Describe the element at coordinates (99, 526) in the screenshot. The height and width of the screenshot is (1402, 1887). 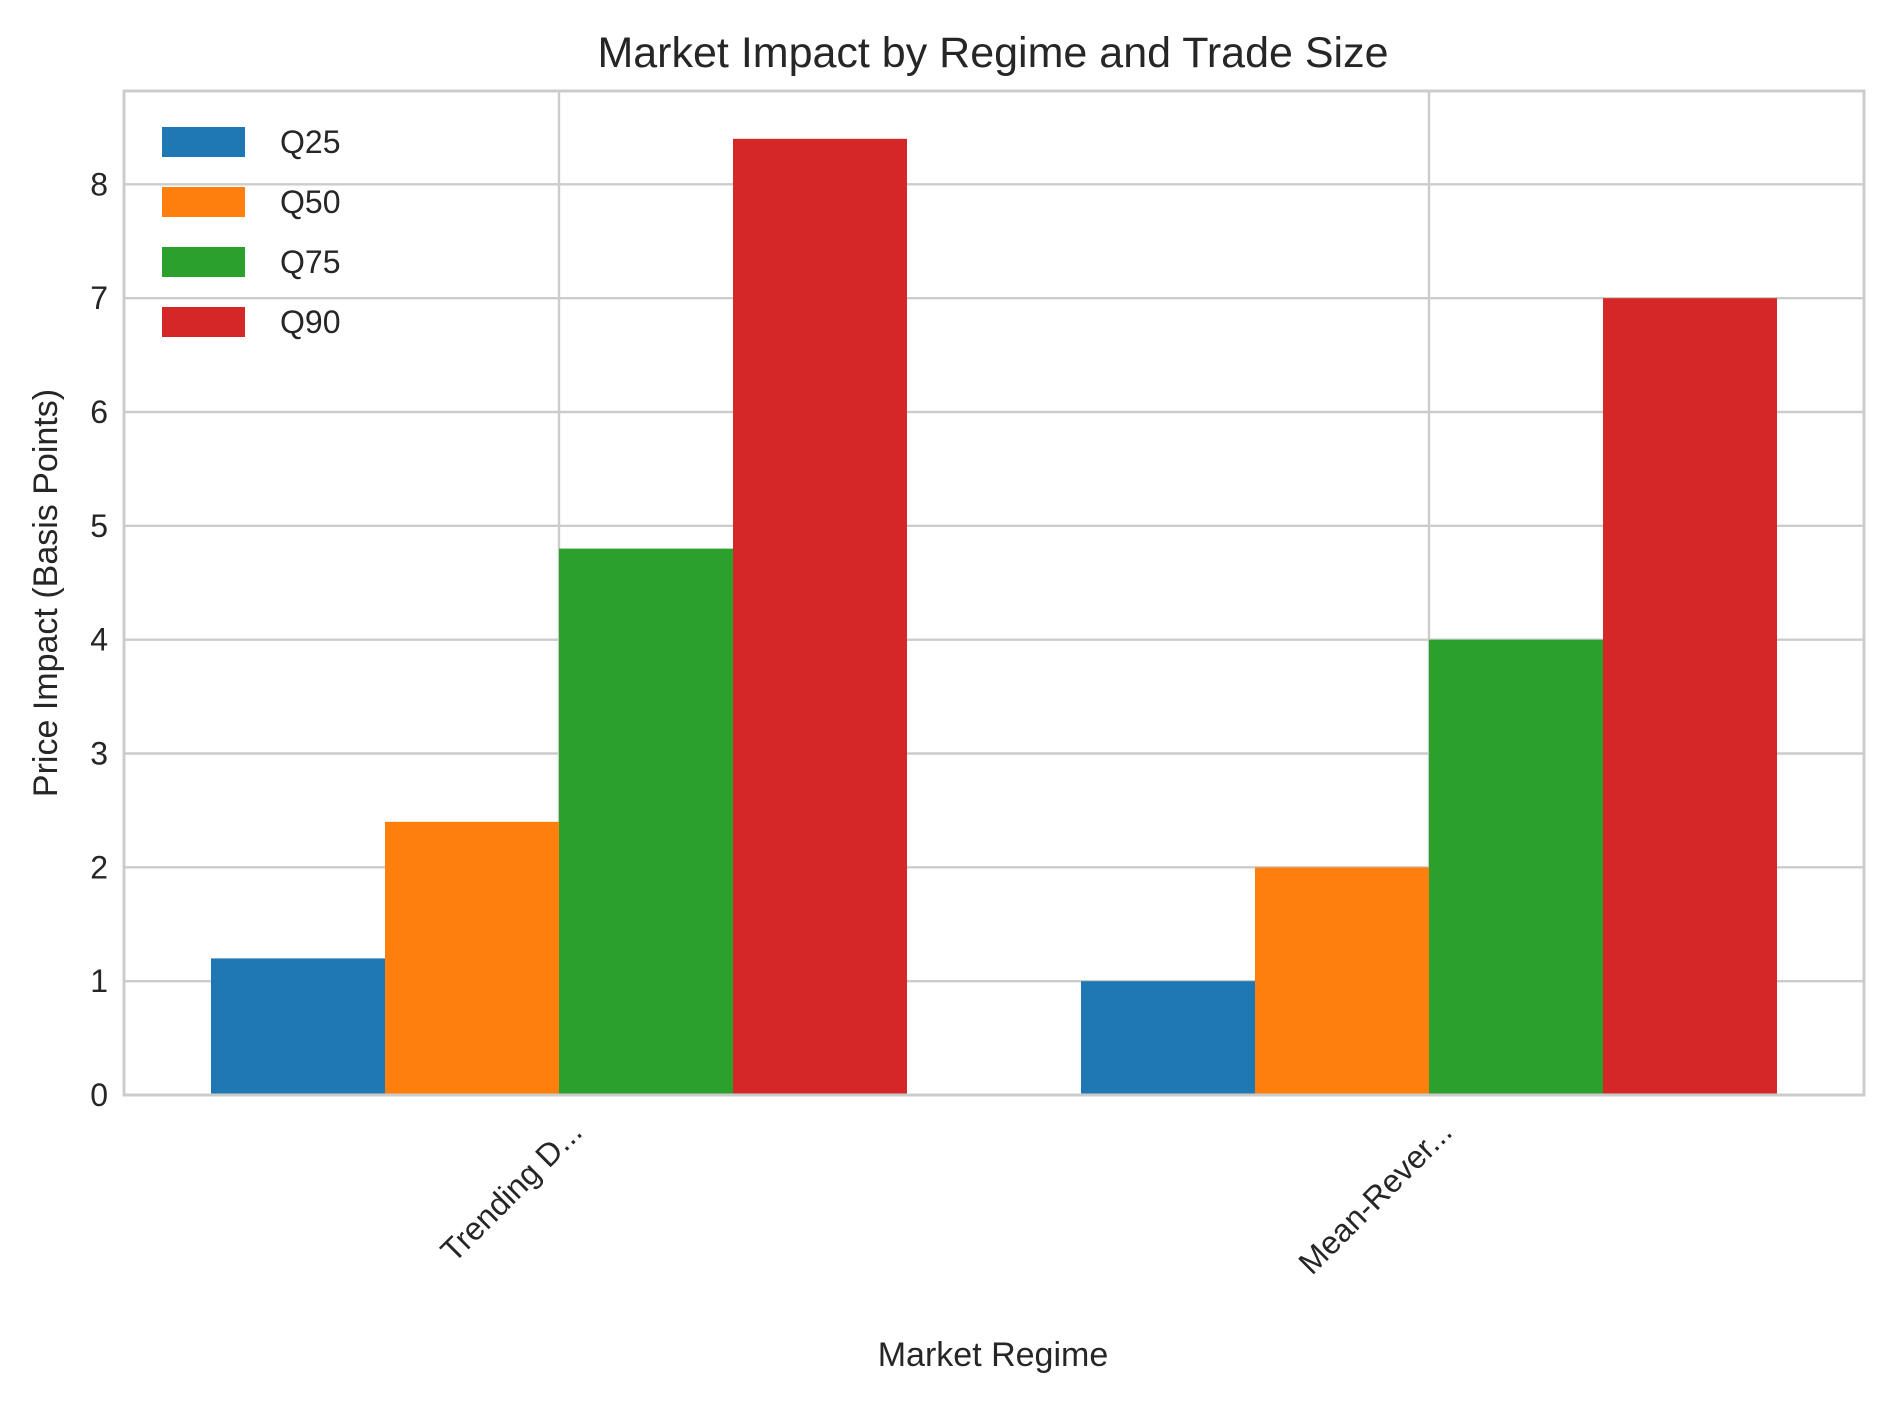
I see `y-tick-label: 5` at that location.